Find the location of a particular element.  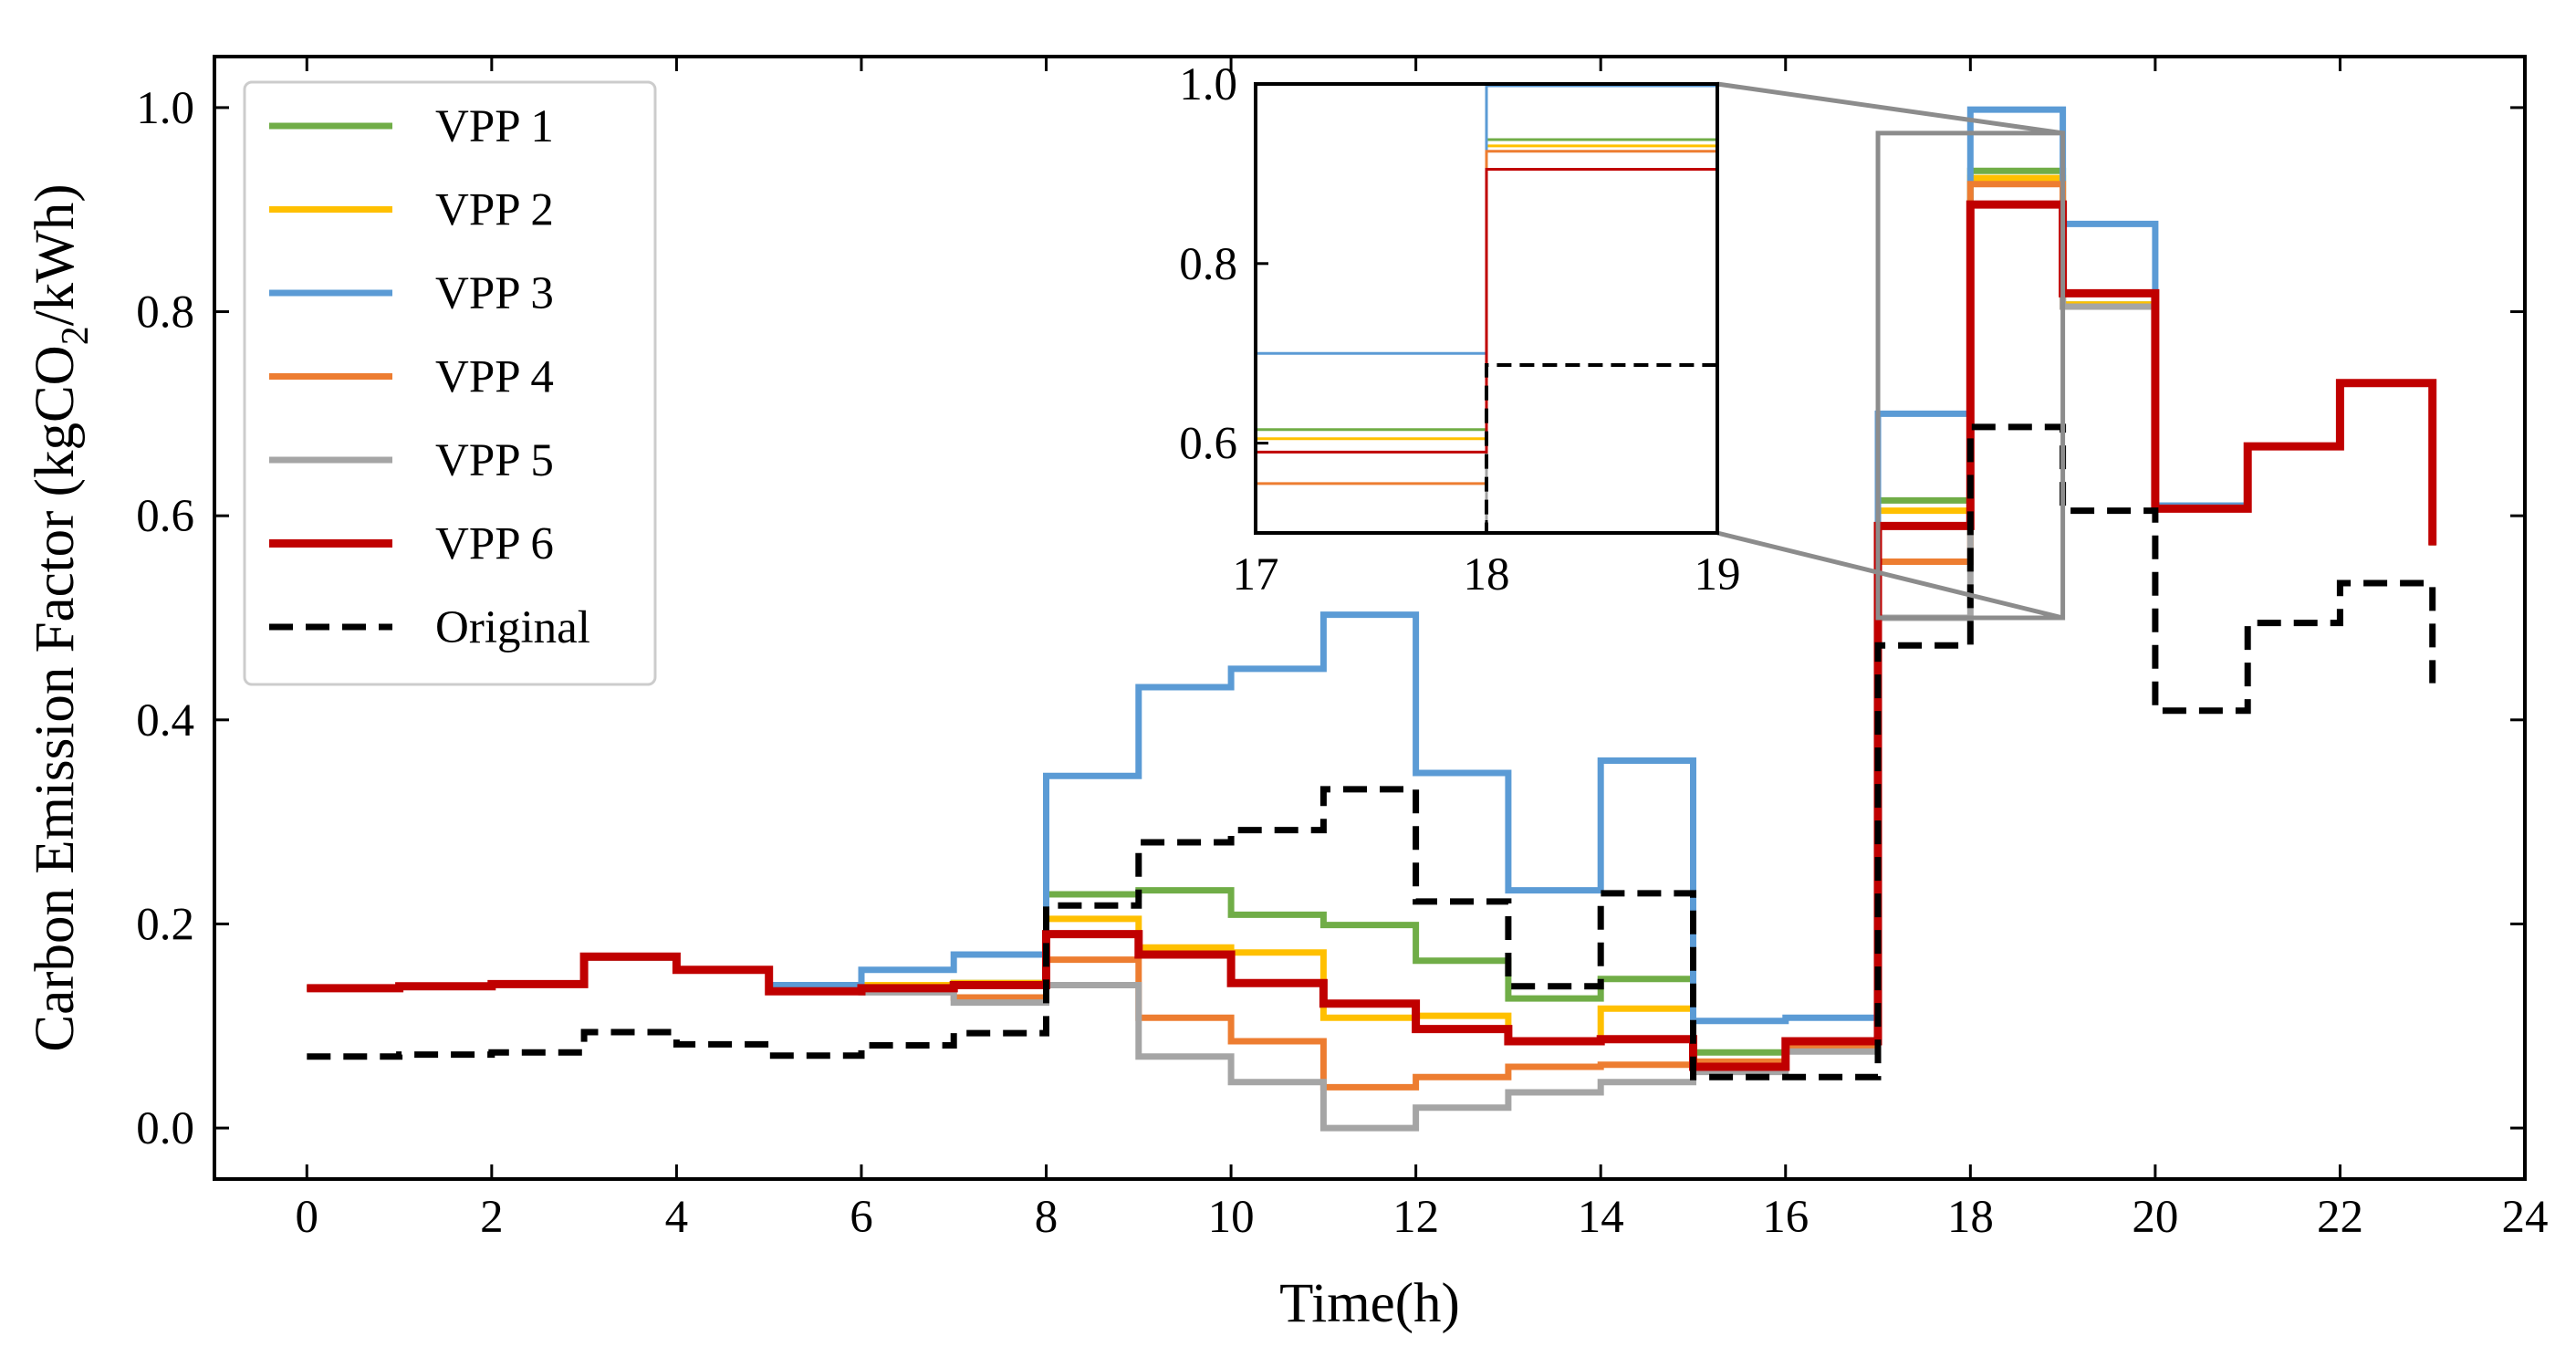

x-tick-label-2: 2 is located at coordinates (492, 1217).